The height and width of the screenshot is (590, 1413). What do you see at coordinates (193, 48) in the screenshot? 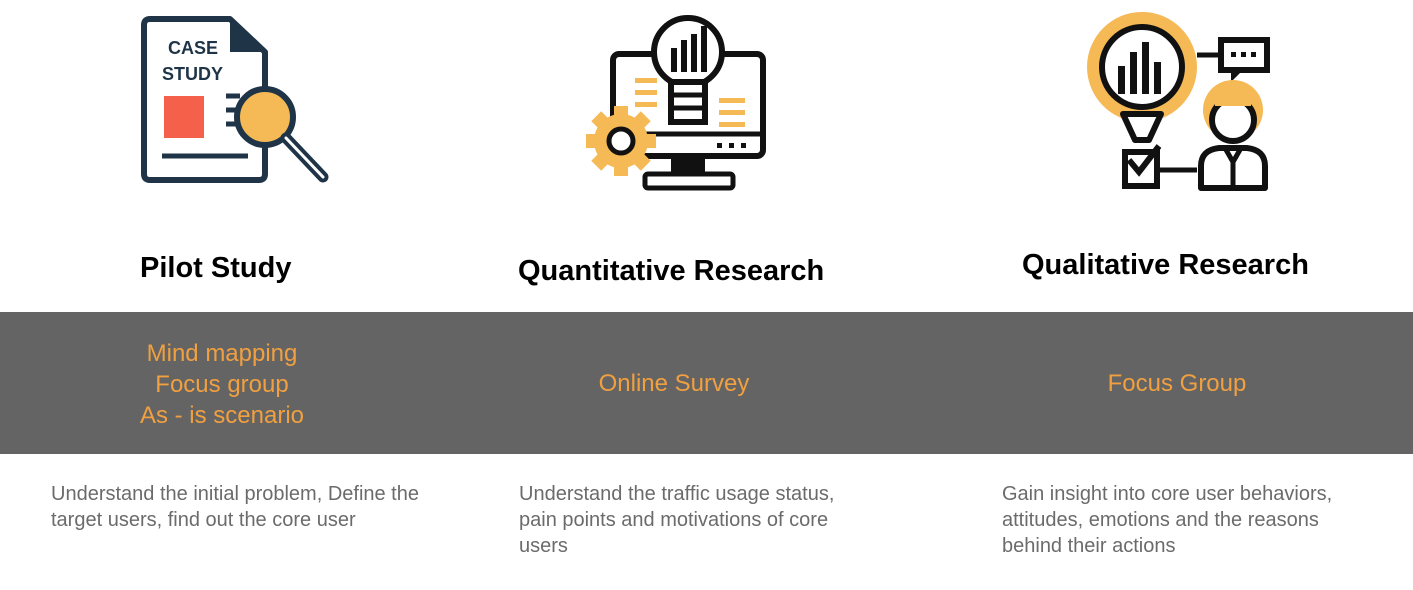
I see `icon-text-case: CASE` at bounding box center [193, 48].